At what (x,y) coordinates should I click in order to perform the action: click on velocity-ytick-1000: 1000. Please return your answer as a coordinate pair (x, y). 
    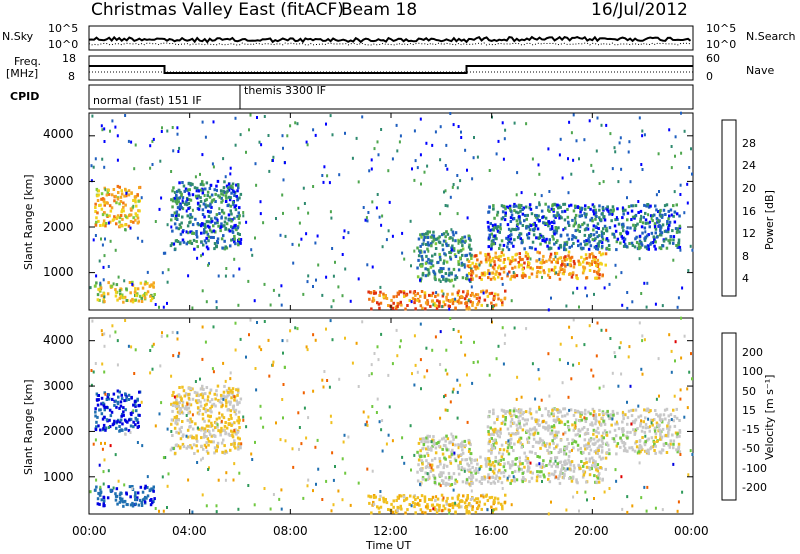
    Looking at the image, I should click on (58, 477).